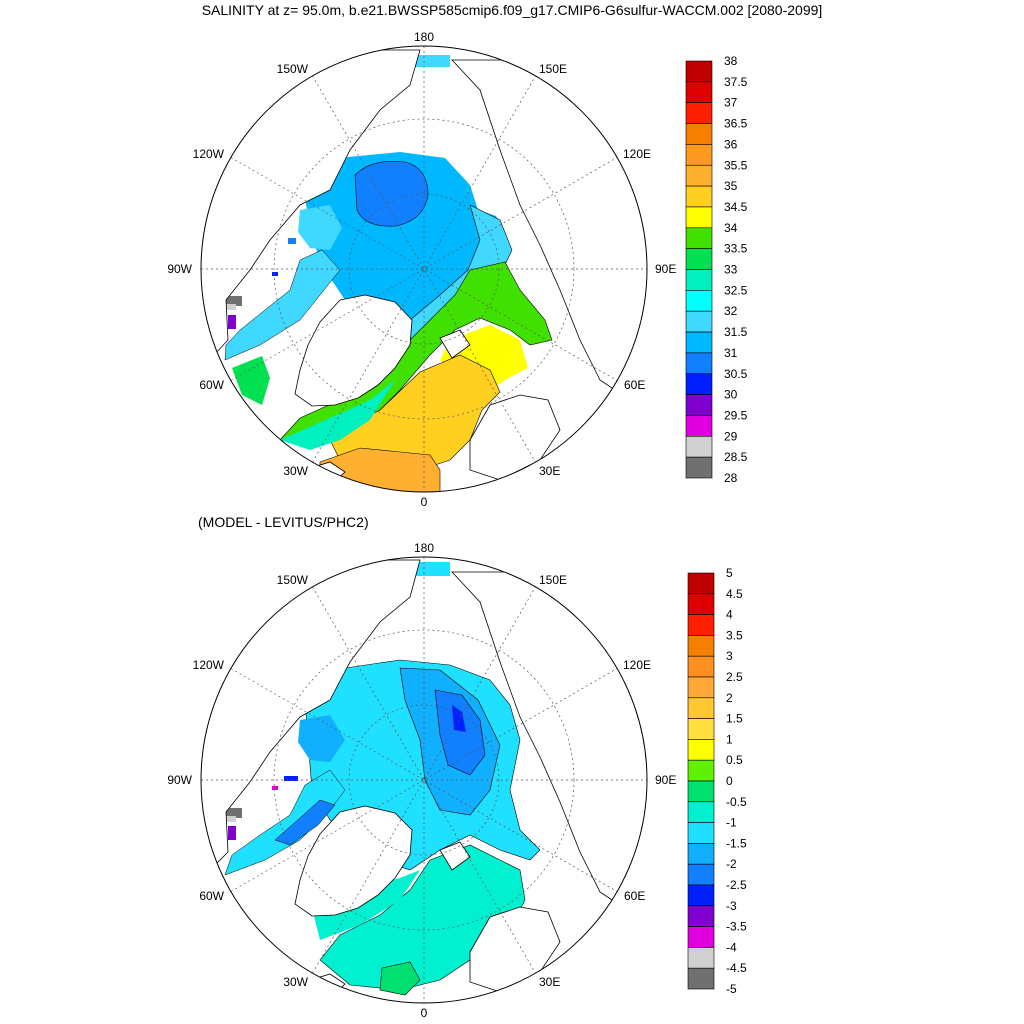  Describe the element at coordinates (424, 1013) in the screenshot. I see `lon-label: 0` at that location.